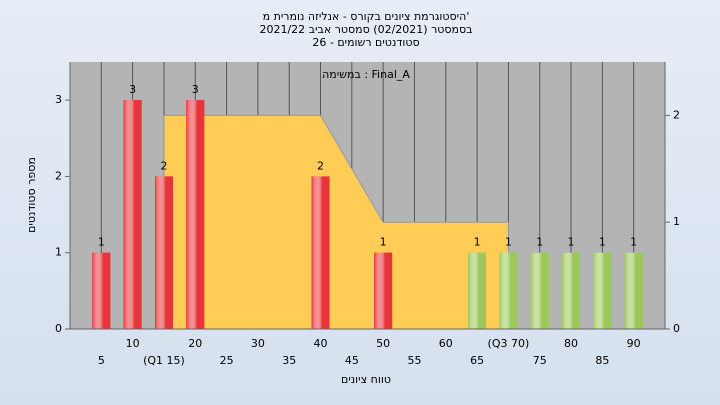  What do you see at coordinates (414, 360) in the screenshot?
I see `x-tick-label: 55` at bounding box center [414, 360].